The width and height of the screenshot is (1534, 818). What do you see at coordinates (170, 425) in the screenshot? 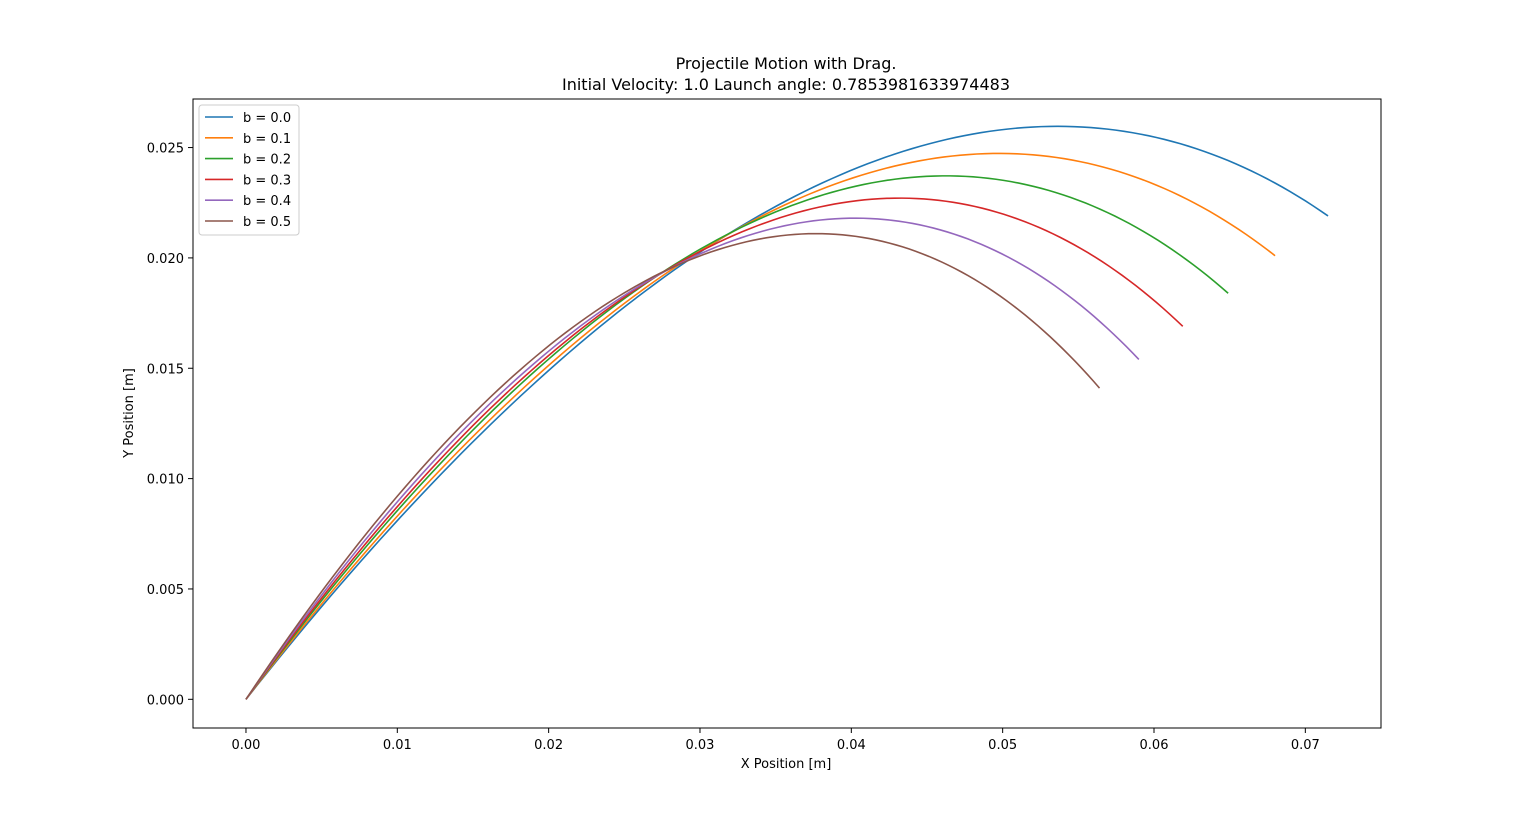
I see `y-axis: 0.000 0.005 0.010 0.015 0.020 0.025` at bounding box center [170, 425].